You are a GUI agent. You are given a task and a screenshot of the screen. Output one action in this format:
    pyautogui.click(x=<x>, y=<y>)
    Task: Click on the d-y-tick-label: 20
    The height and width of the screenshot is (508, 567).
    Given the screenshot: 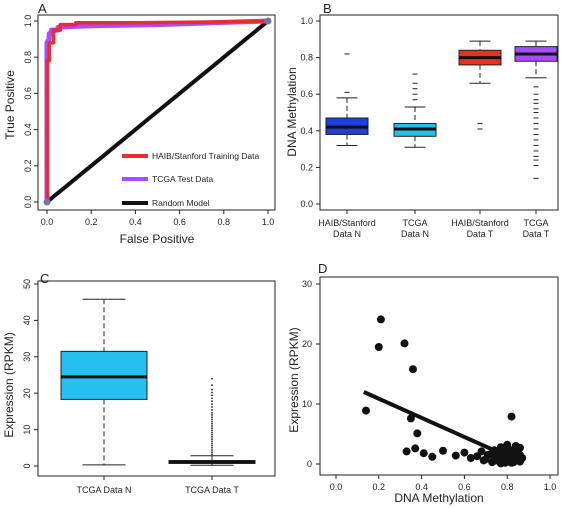 What is the action you would take?
    pyautogui.click(x=307, y=344)
    